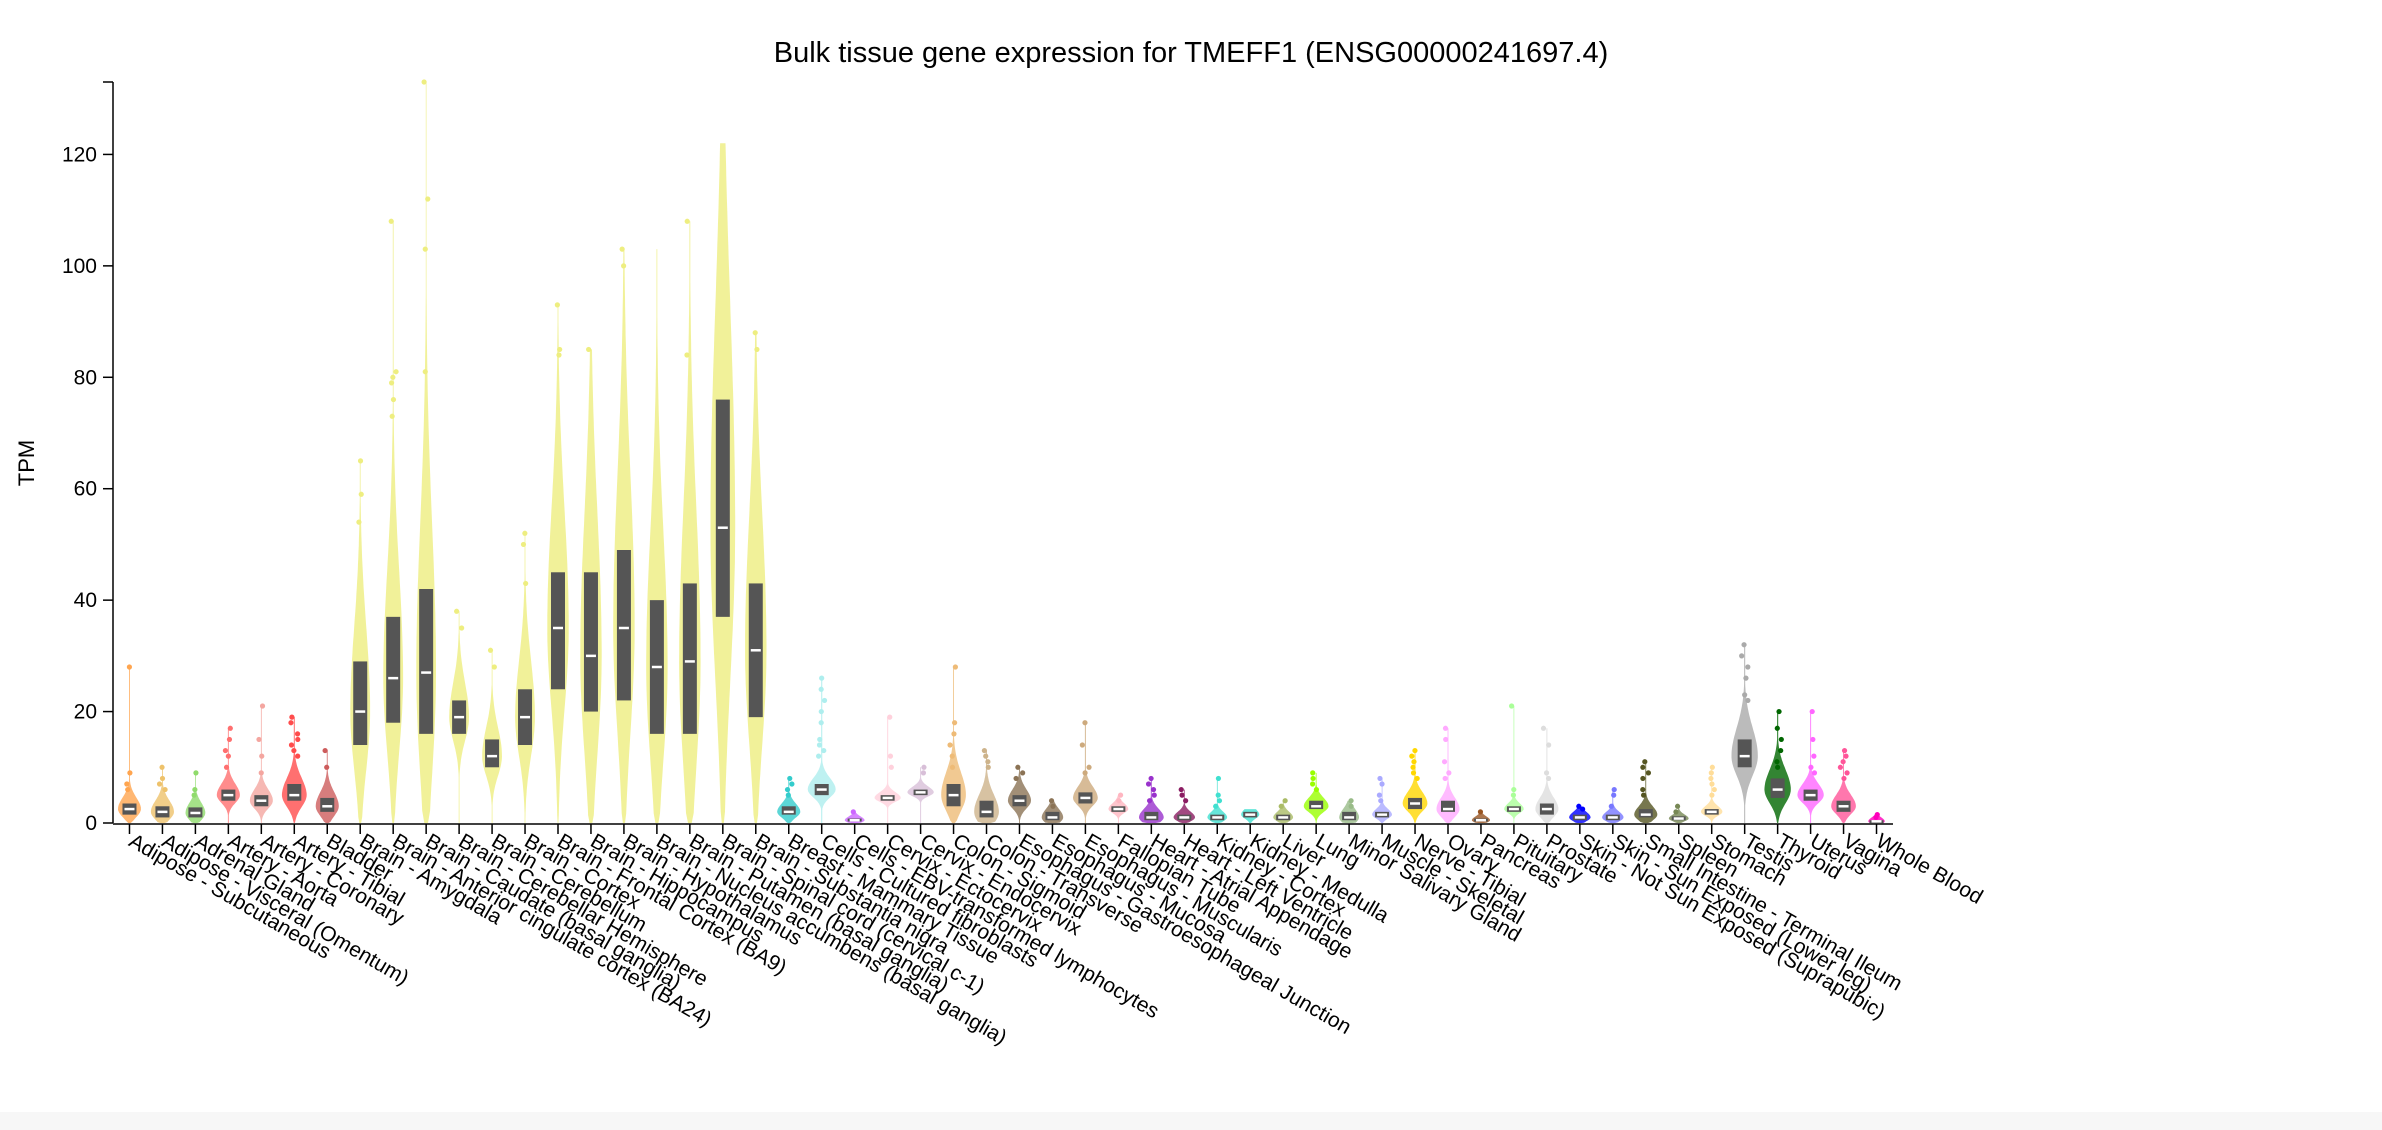 The height and width of the screenshot is (1130, 2382). I want to click on y-axis: 0 20 40 60 80 100 120, so click(88, 458).